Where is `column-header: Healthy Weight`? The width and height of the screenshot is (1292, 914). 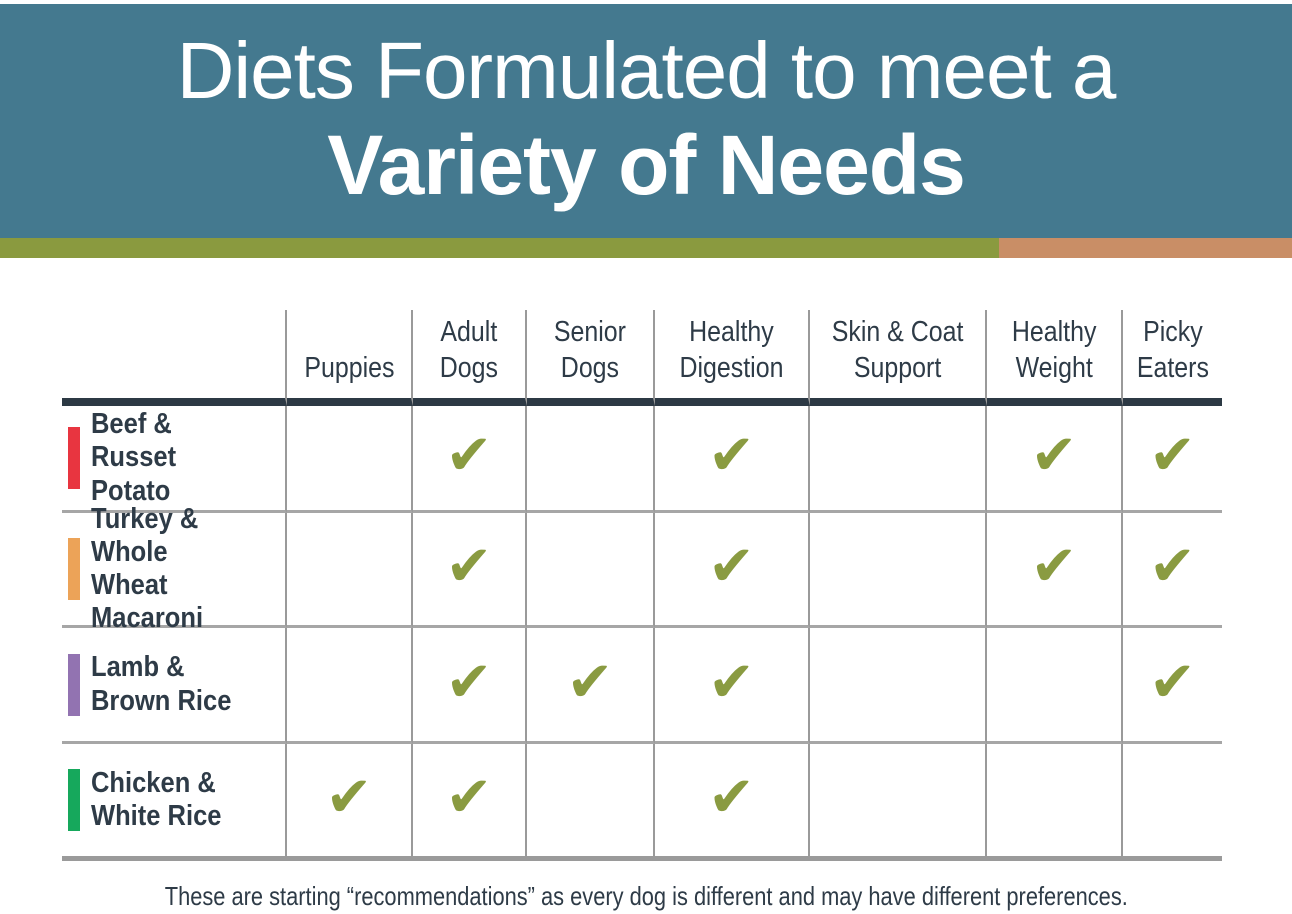 column-header: Healthy Weight is located at coordinates (1055, 358).